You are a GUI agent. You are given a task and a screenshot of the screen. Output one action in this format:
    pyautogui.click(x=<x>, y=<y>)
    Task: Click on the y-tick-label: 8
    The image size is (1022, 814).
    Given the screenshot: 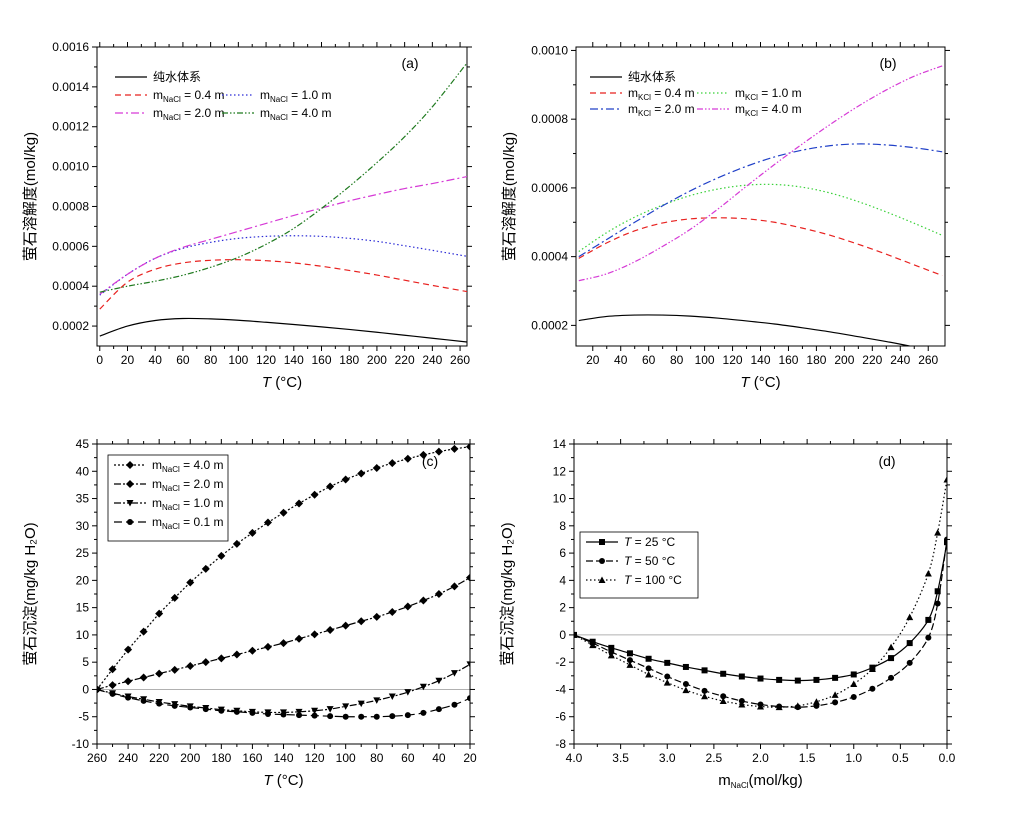 What is the action you would take?
    pyautogui.click(x=562, y=526)
    